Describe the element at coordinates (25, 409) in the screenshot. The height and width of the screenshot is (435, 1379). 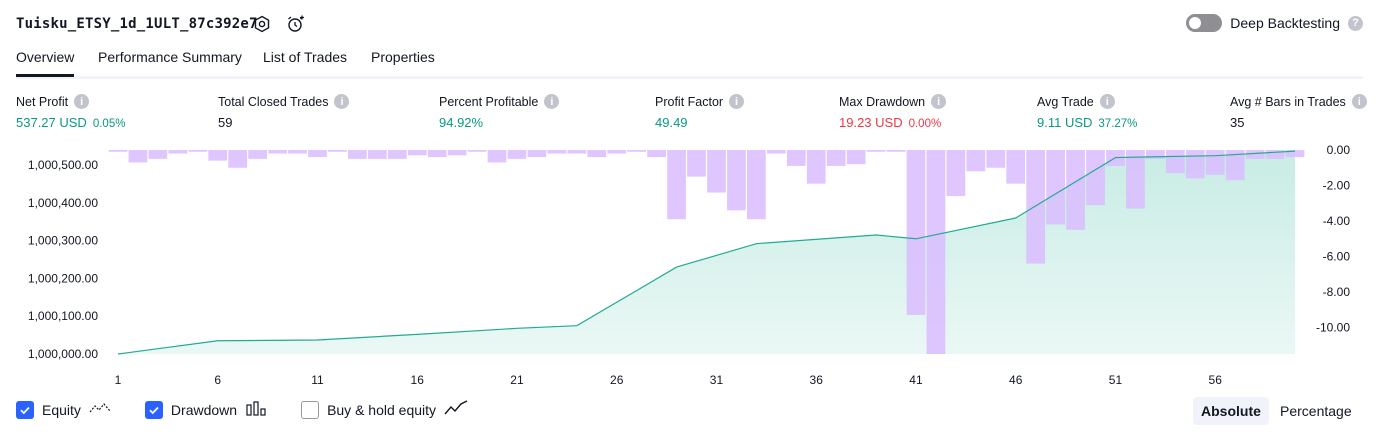
I see `equity-checkbox` at that location.